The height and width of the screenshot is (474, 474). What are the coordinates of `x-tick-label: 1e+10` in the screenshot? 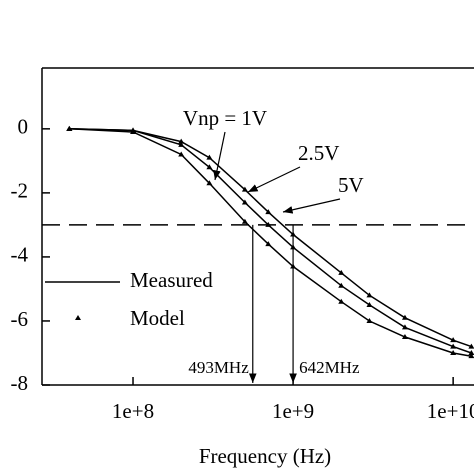 It's located at (450, 411).